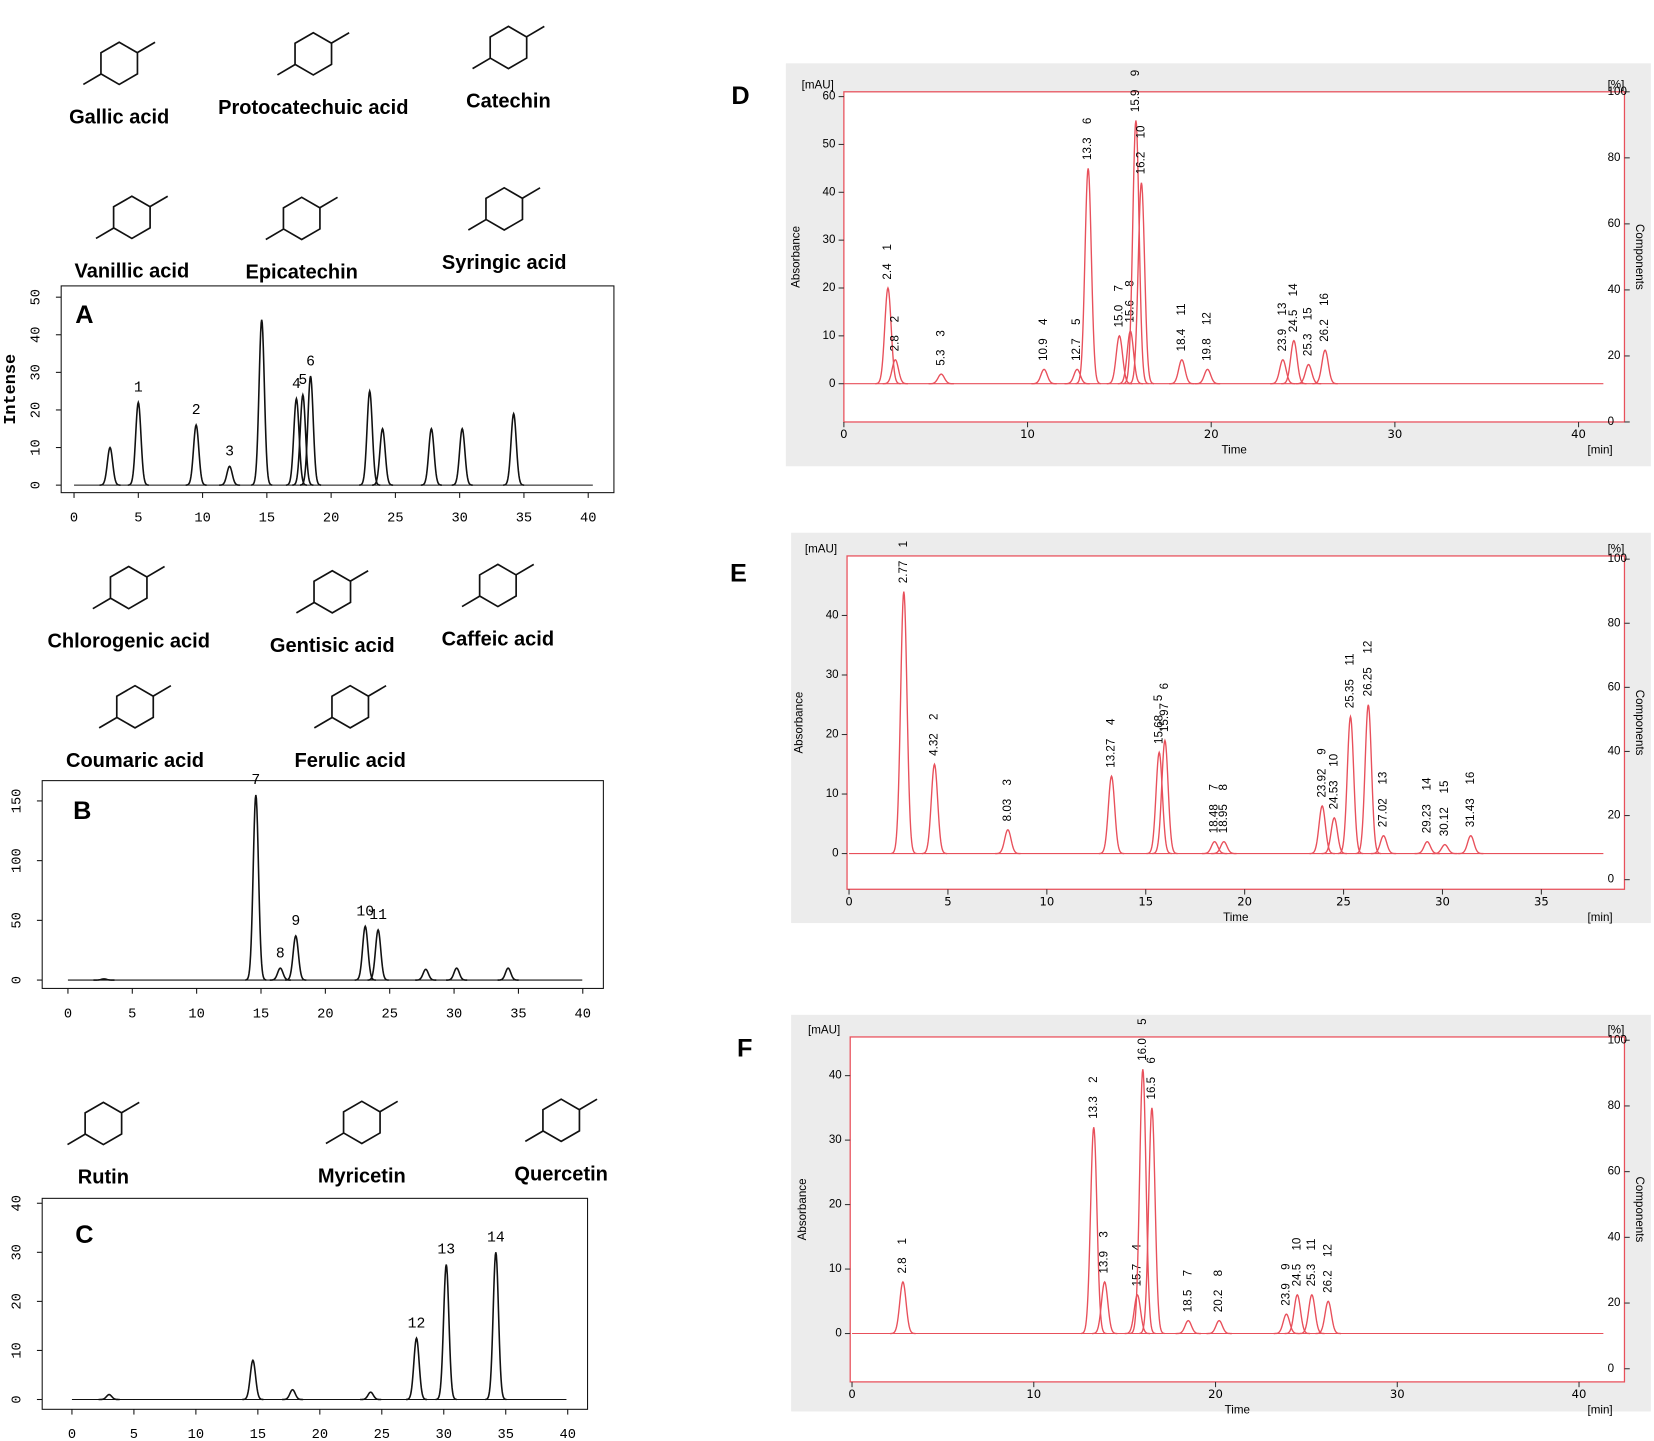 This screenshot has height=1441, width=1654. What do you see at coordinates (1118, 316) in the screenshot?
I see `peak-time-label: 15.0` at bounding box center [1118, 316].